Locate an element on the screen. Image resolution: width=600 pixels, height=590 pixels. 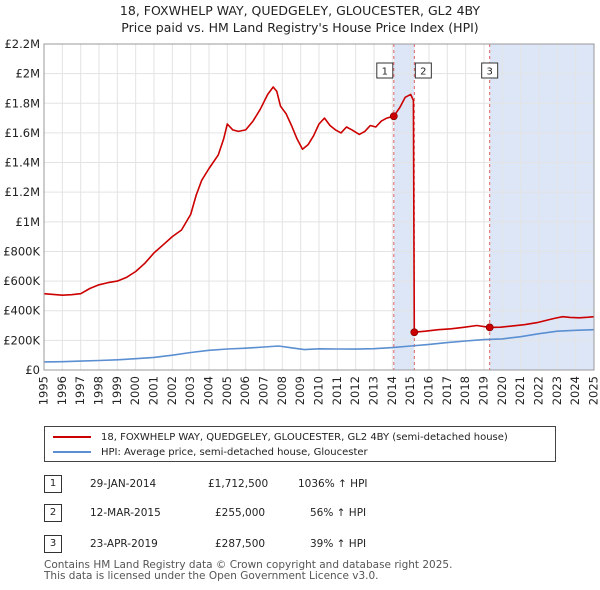
y-tick-label: £2M is located at coordinates (27, 74).